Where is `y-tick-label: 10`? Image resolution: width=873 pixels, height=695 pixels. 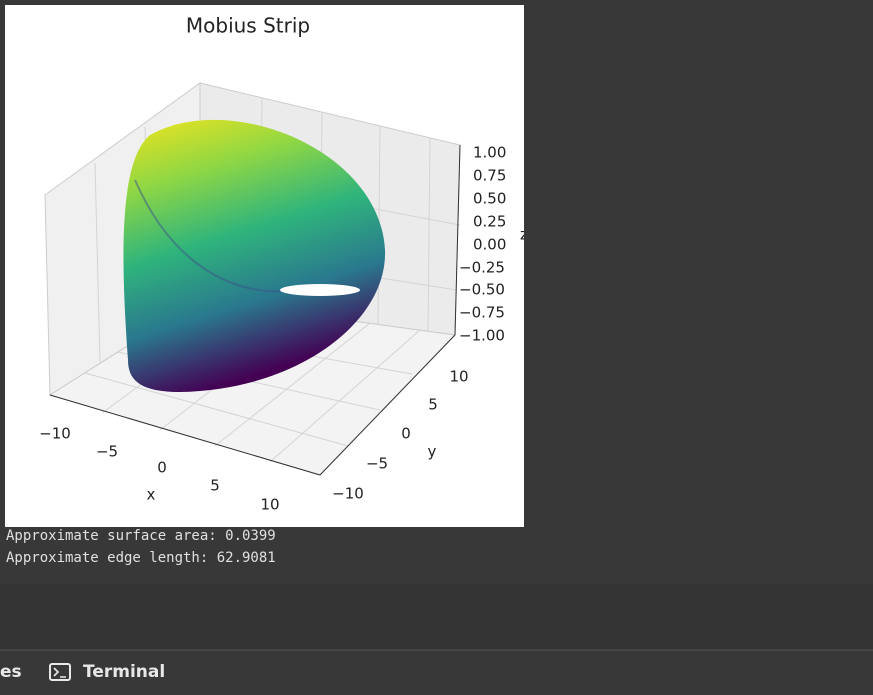
y-tick-label: 10 is located at coordinates (458, 377).